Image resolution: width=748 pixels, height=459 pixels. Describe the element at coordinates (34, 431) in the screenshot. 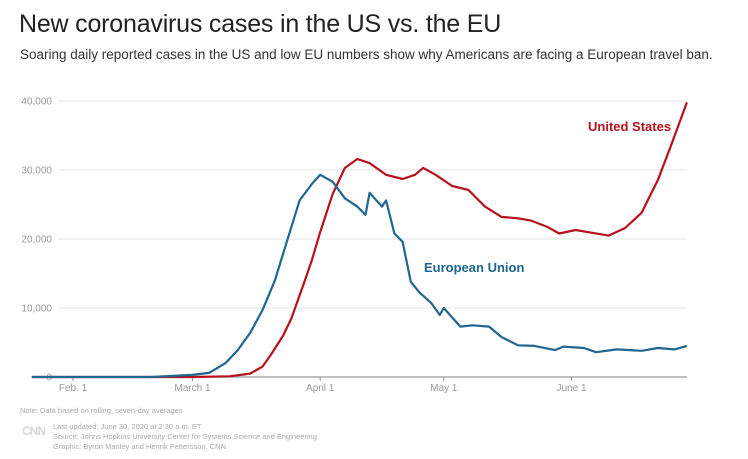

I see `cnn-logo: CNN` at that location.